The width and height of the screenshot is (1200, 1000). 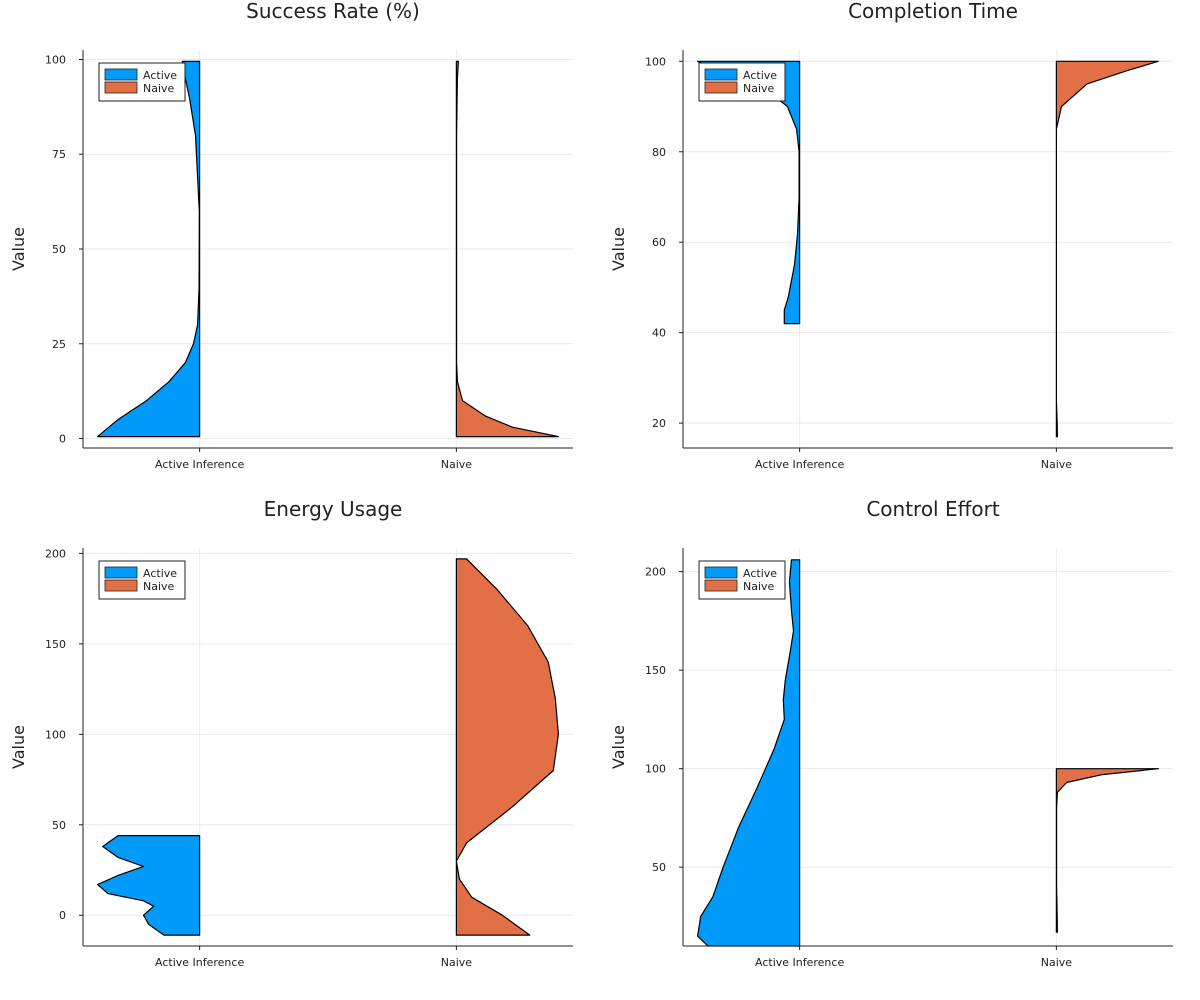 I want to click on y-tick-label: 25, so click(x=59, y=344).